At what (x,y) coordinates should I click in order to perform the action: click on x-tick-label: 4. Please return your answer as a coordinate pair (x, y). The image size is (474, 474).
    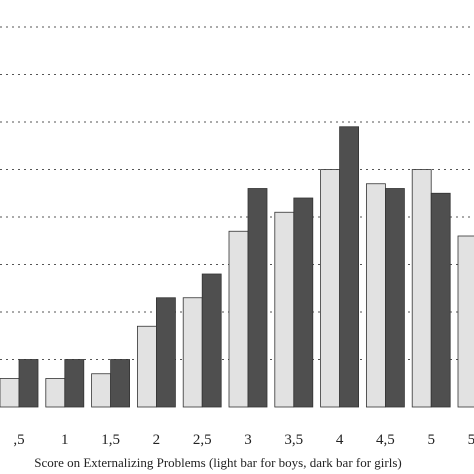
    Looking at the image, I should click on (340, 440).